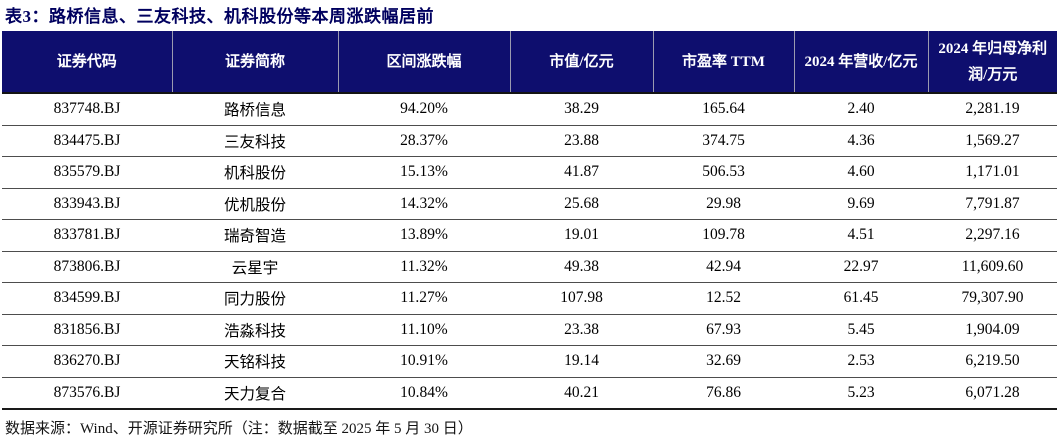  What do you see at coordinates (255, 235) in the screenshot?
I see `table-cell: 瑞奇智造` at bounding box center [255, 235].